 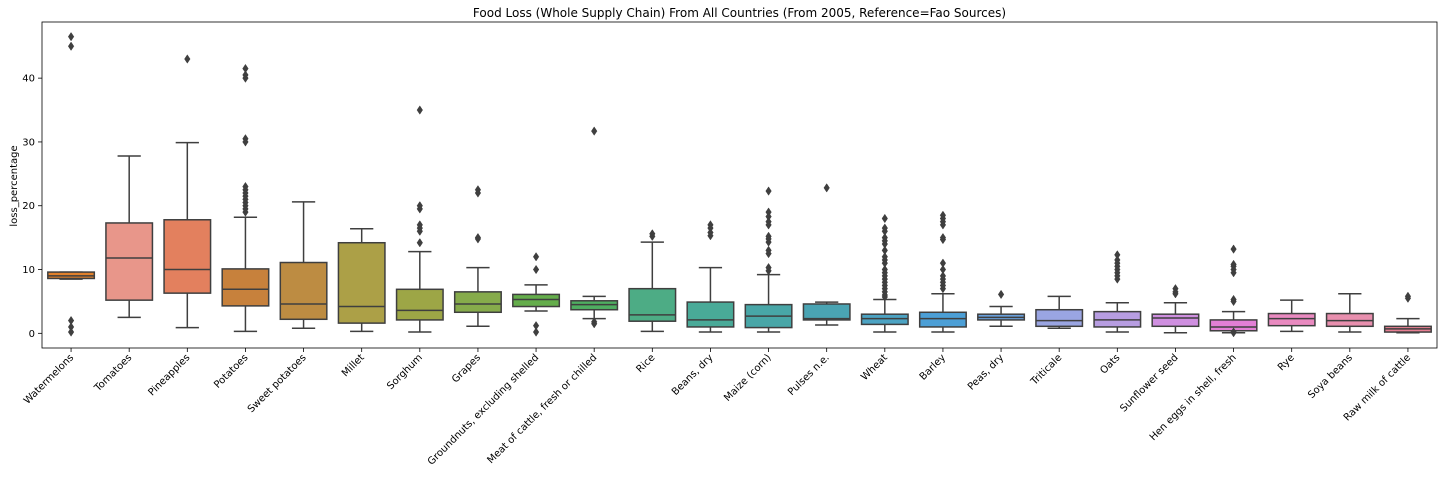 What do you see at coordinates (405, 372) in the screenshot?
I see `x-tick-label: Sorghum` at bounding box center [405, 372].